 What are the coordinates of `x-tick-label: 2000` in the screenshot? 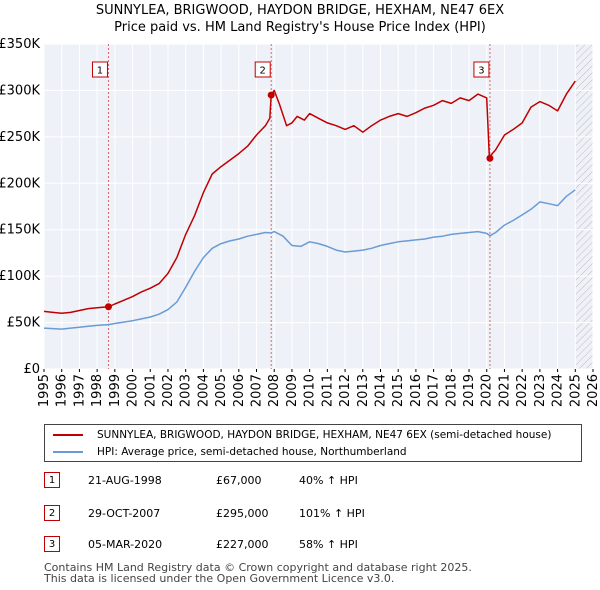 It's located at (133, 390).